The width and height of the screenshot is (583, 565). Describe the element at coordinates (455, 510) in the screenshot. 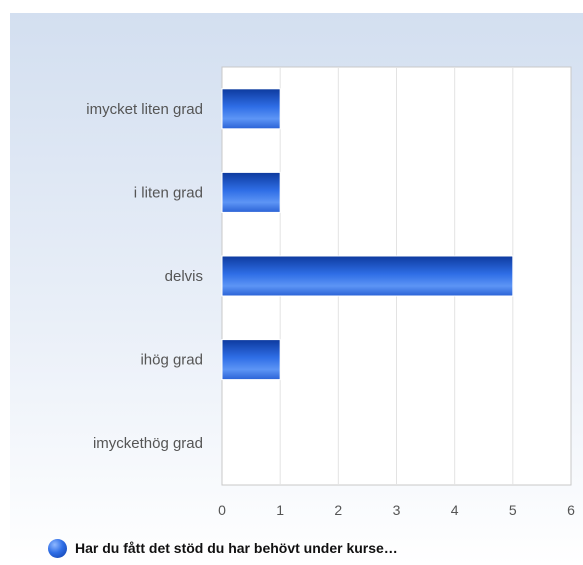

I see `x-tick-label: 4` at that location.